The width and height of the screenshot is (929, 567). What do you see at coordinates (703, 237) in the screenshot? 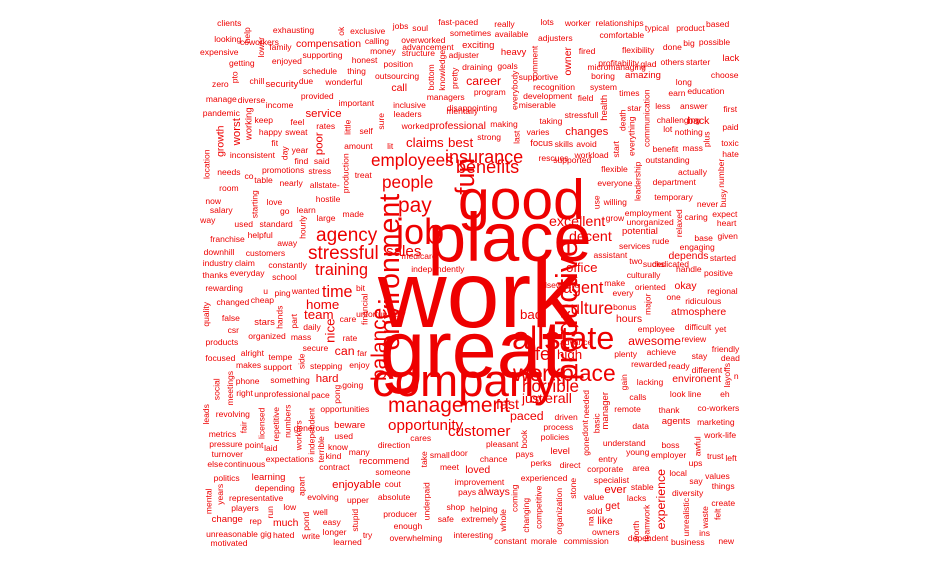
I see `cloud-word: base` at bounding box center [703, 237].